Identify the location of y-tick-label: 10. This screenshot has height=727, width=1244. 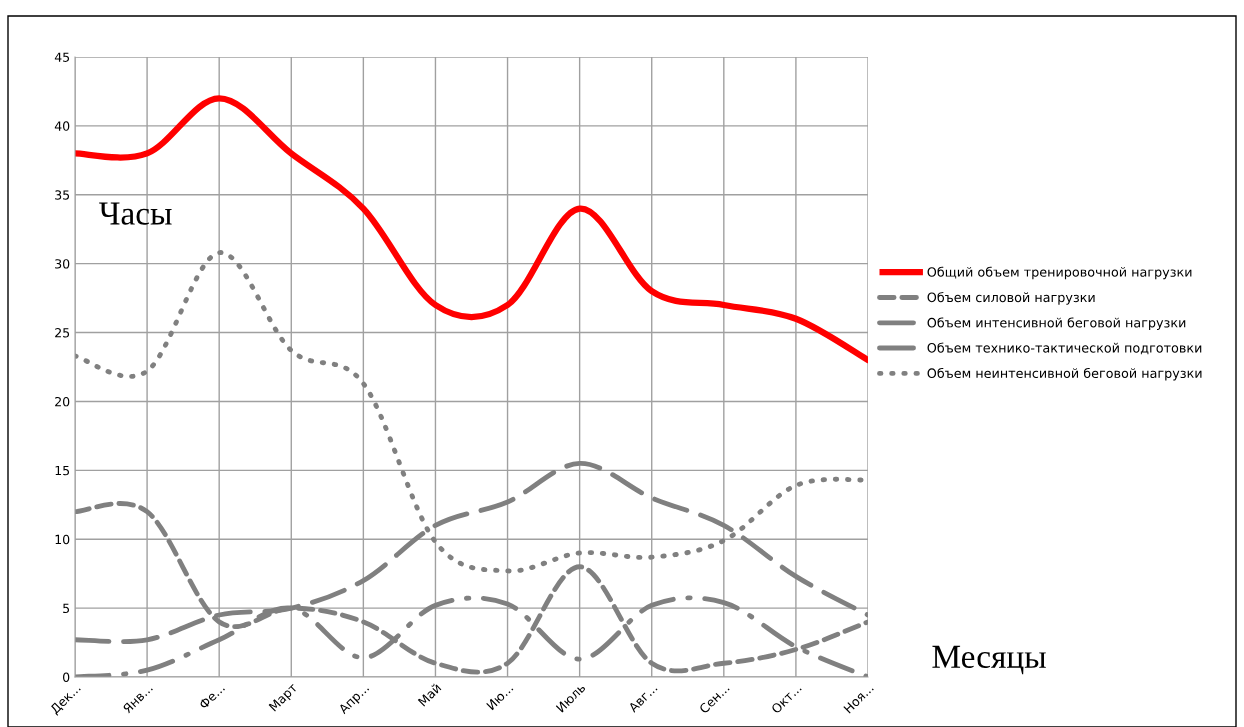
(62, 539).